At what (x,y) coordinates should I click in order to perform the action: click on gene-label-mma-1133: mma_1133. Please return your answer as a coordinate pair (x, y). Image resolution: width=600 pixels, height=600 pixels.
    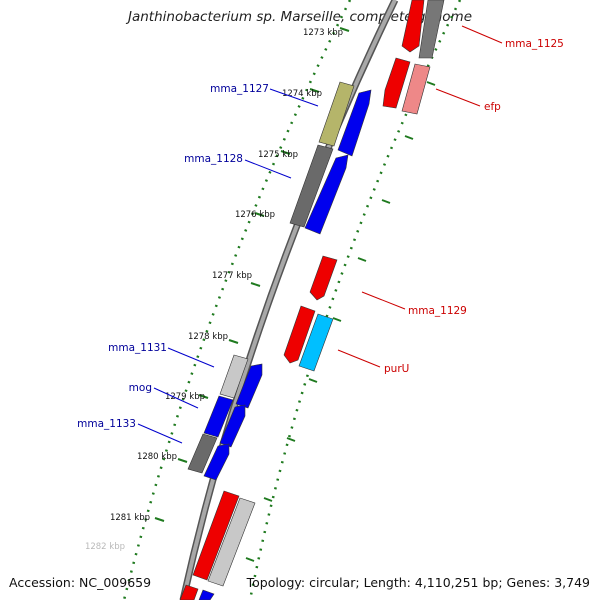
    Looking at the image, I should click on (106, 424).